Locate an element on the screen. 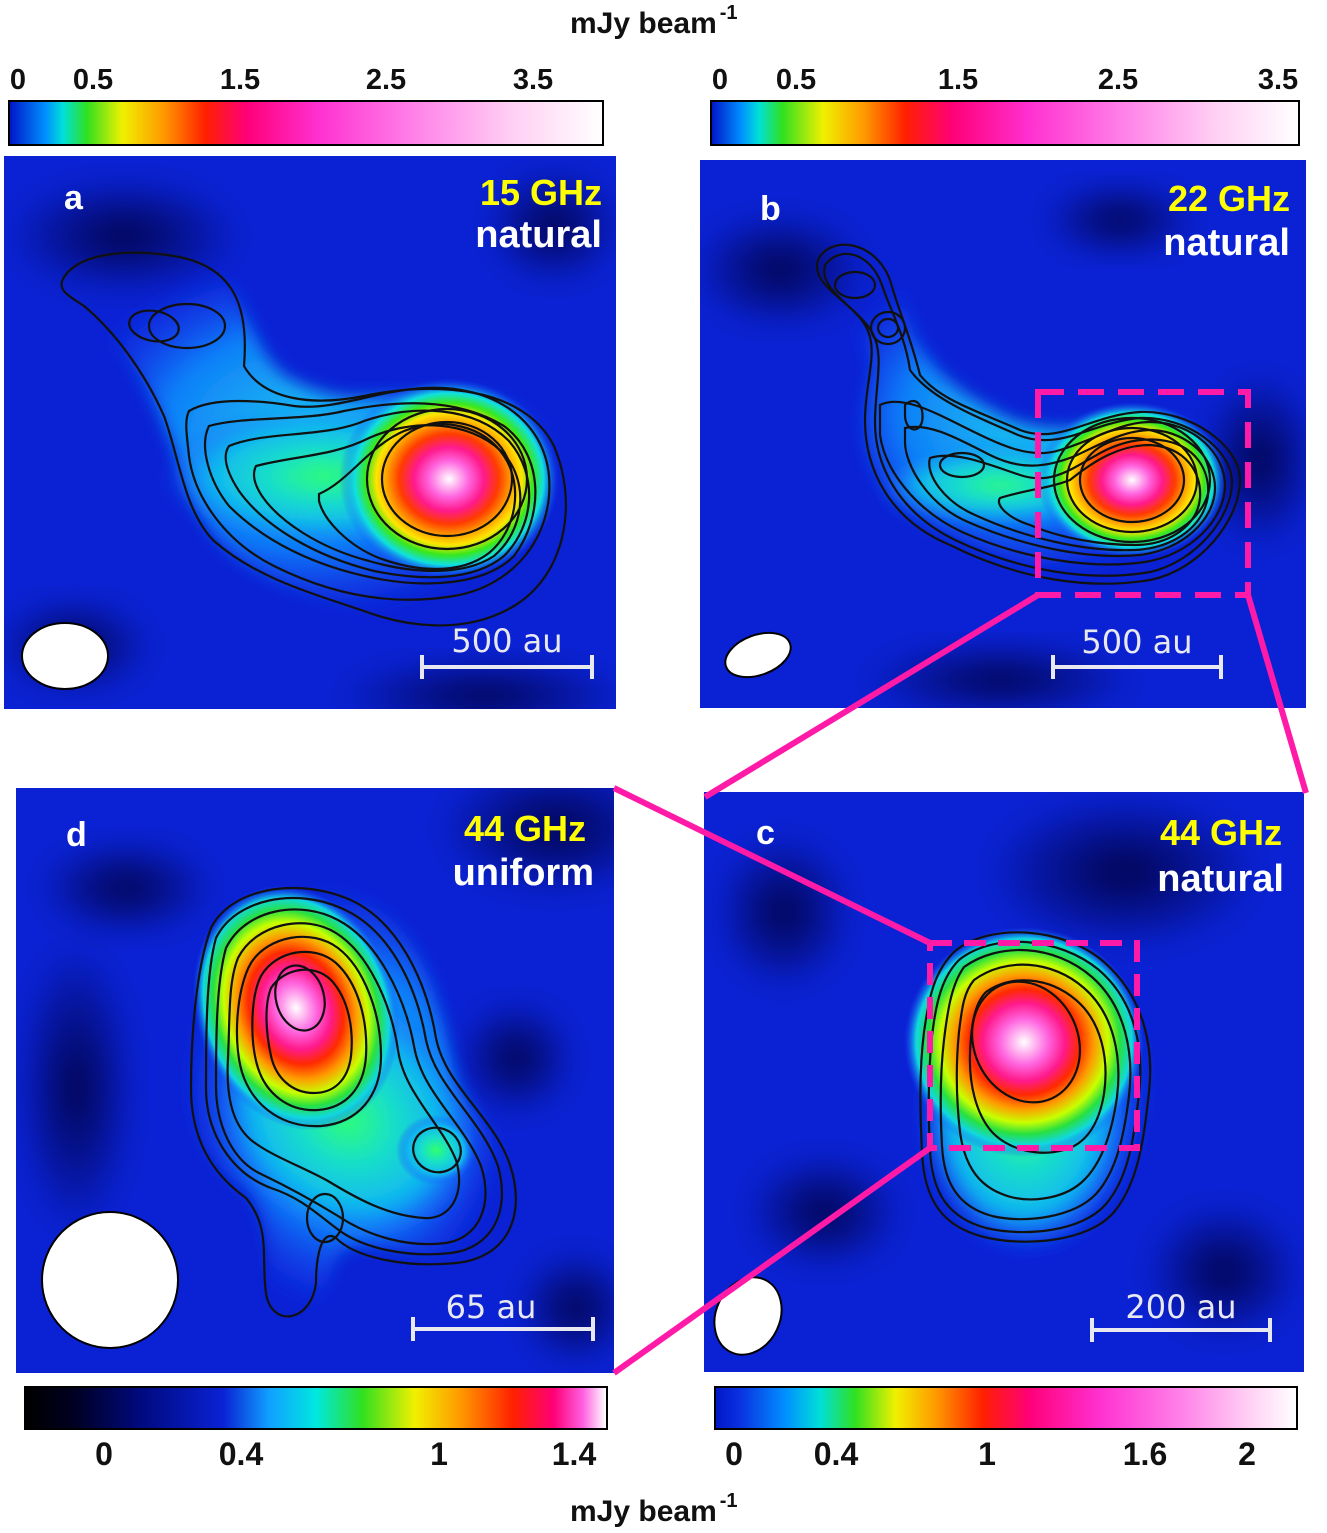 The width and height of the screenshot is (1327, 1533). colorbar-b-tick: 2.5 is located at coordinates (1118, 80).